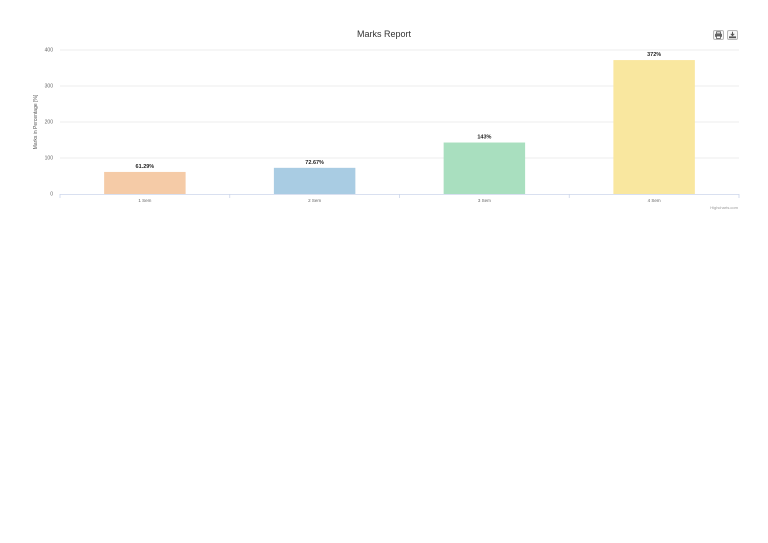  What do you see at coordinates (724, 207) in the screenshot?
I see `credits-text: Highcharts.com` at bounding box center [724, 207].